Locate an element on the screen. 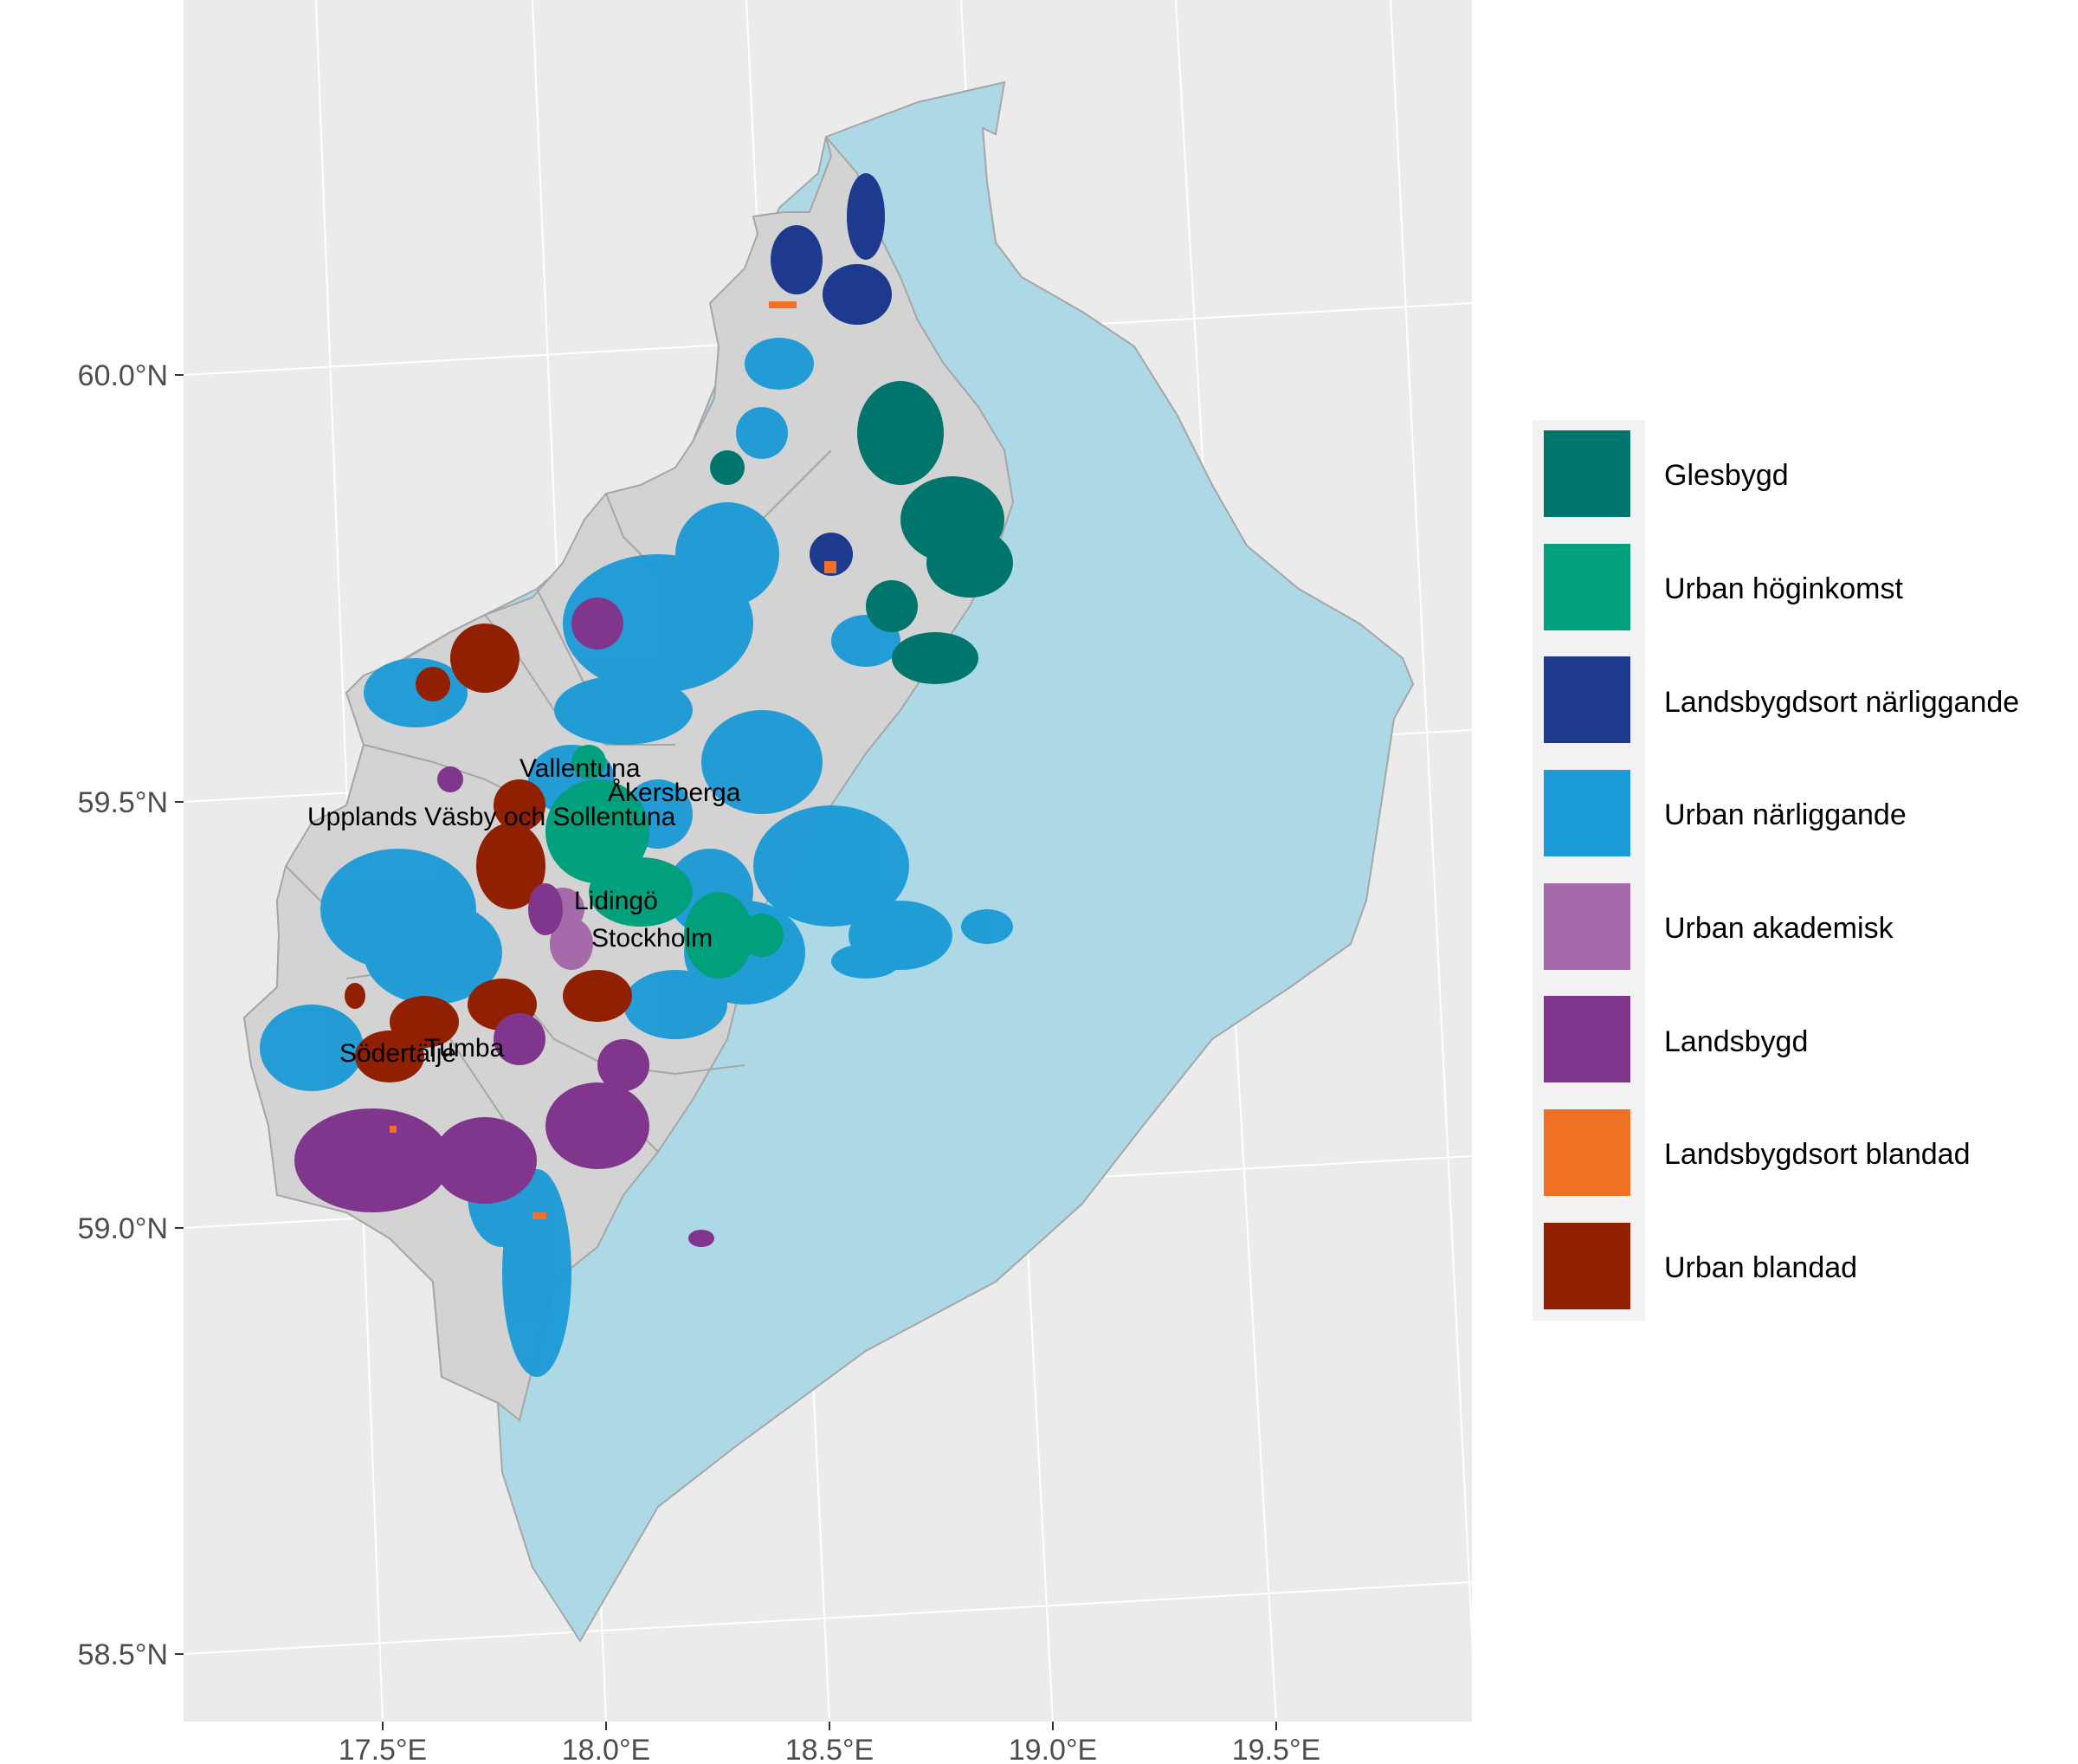 This screenshot has width=2078, height=1764. place-label-tumba: Tumba is located at coordinates (465, 1048).